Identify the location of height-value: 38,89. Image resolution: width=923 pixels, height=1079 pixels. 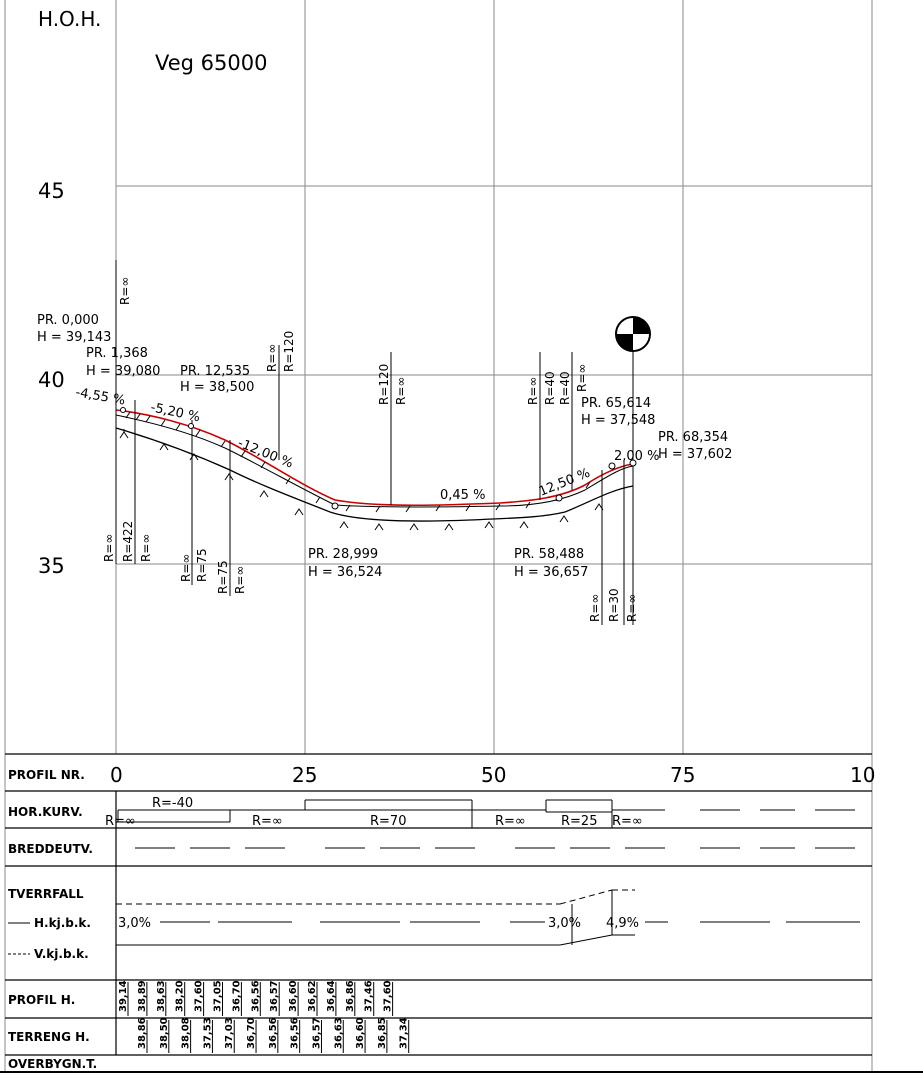
(142, 996).